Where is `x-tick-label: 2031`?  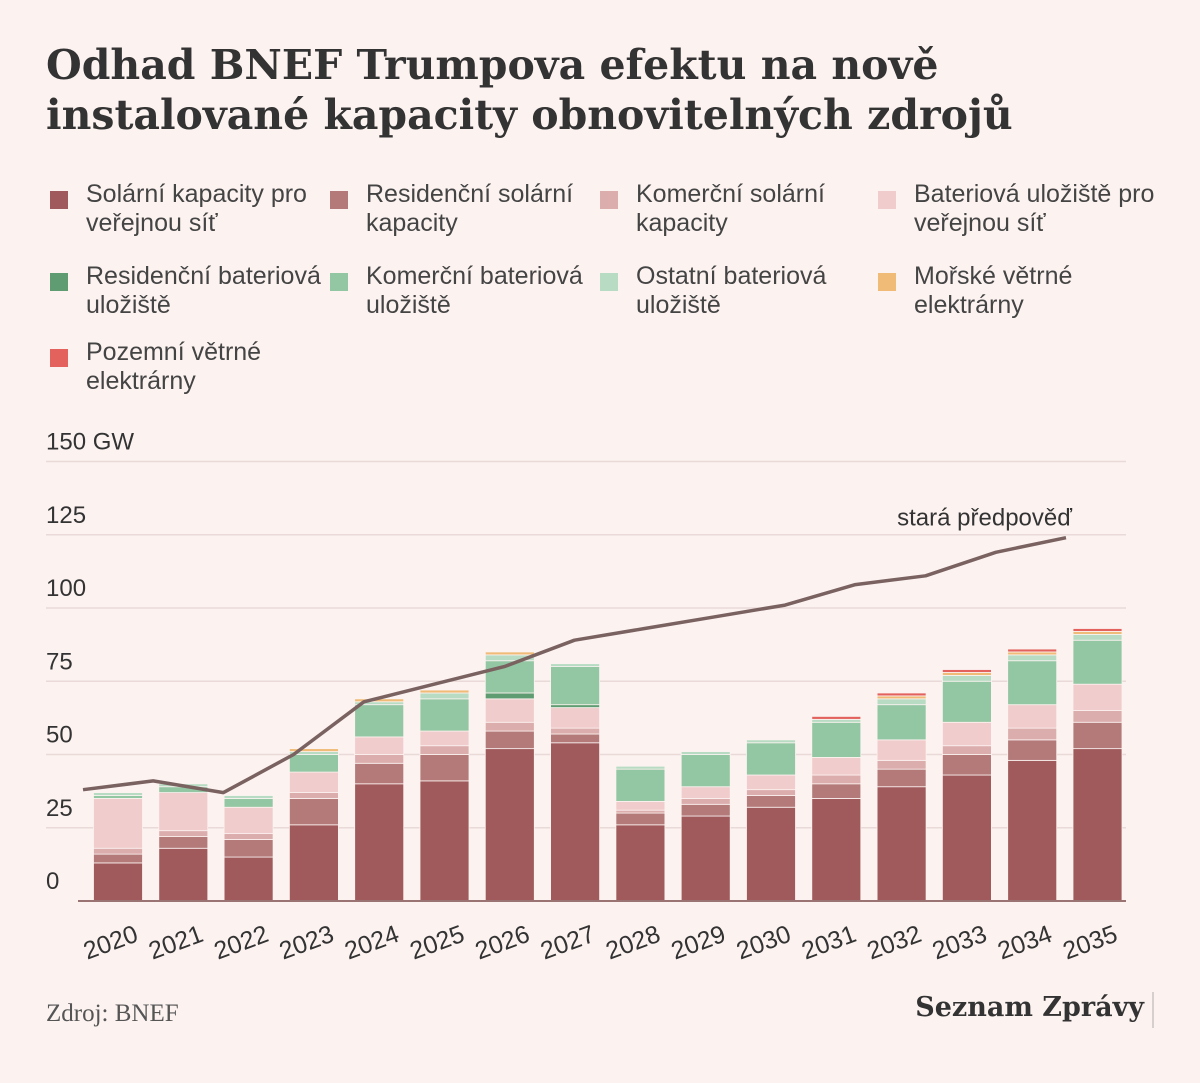 x-tick-label: 2031 is located at coordinates (829, 942).